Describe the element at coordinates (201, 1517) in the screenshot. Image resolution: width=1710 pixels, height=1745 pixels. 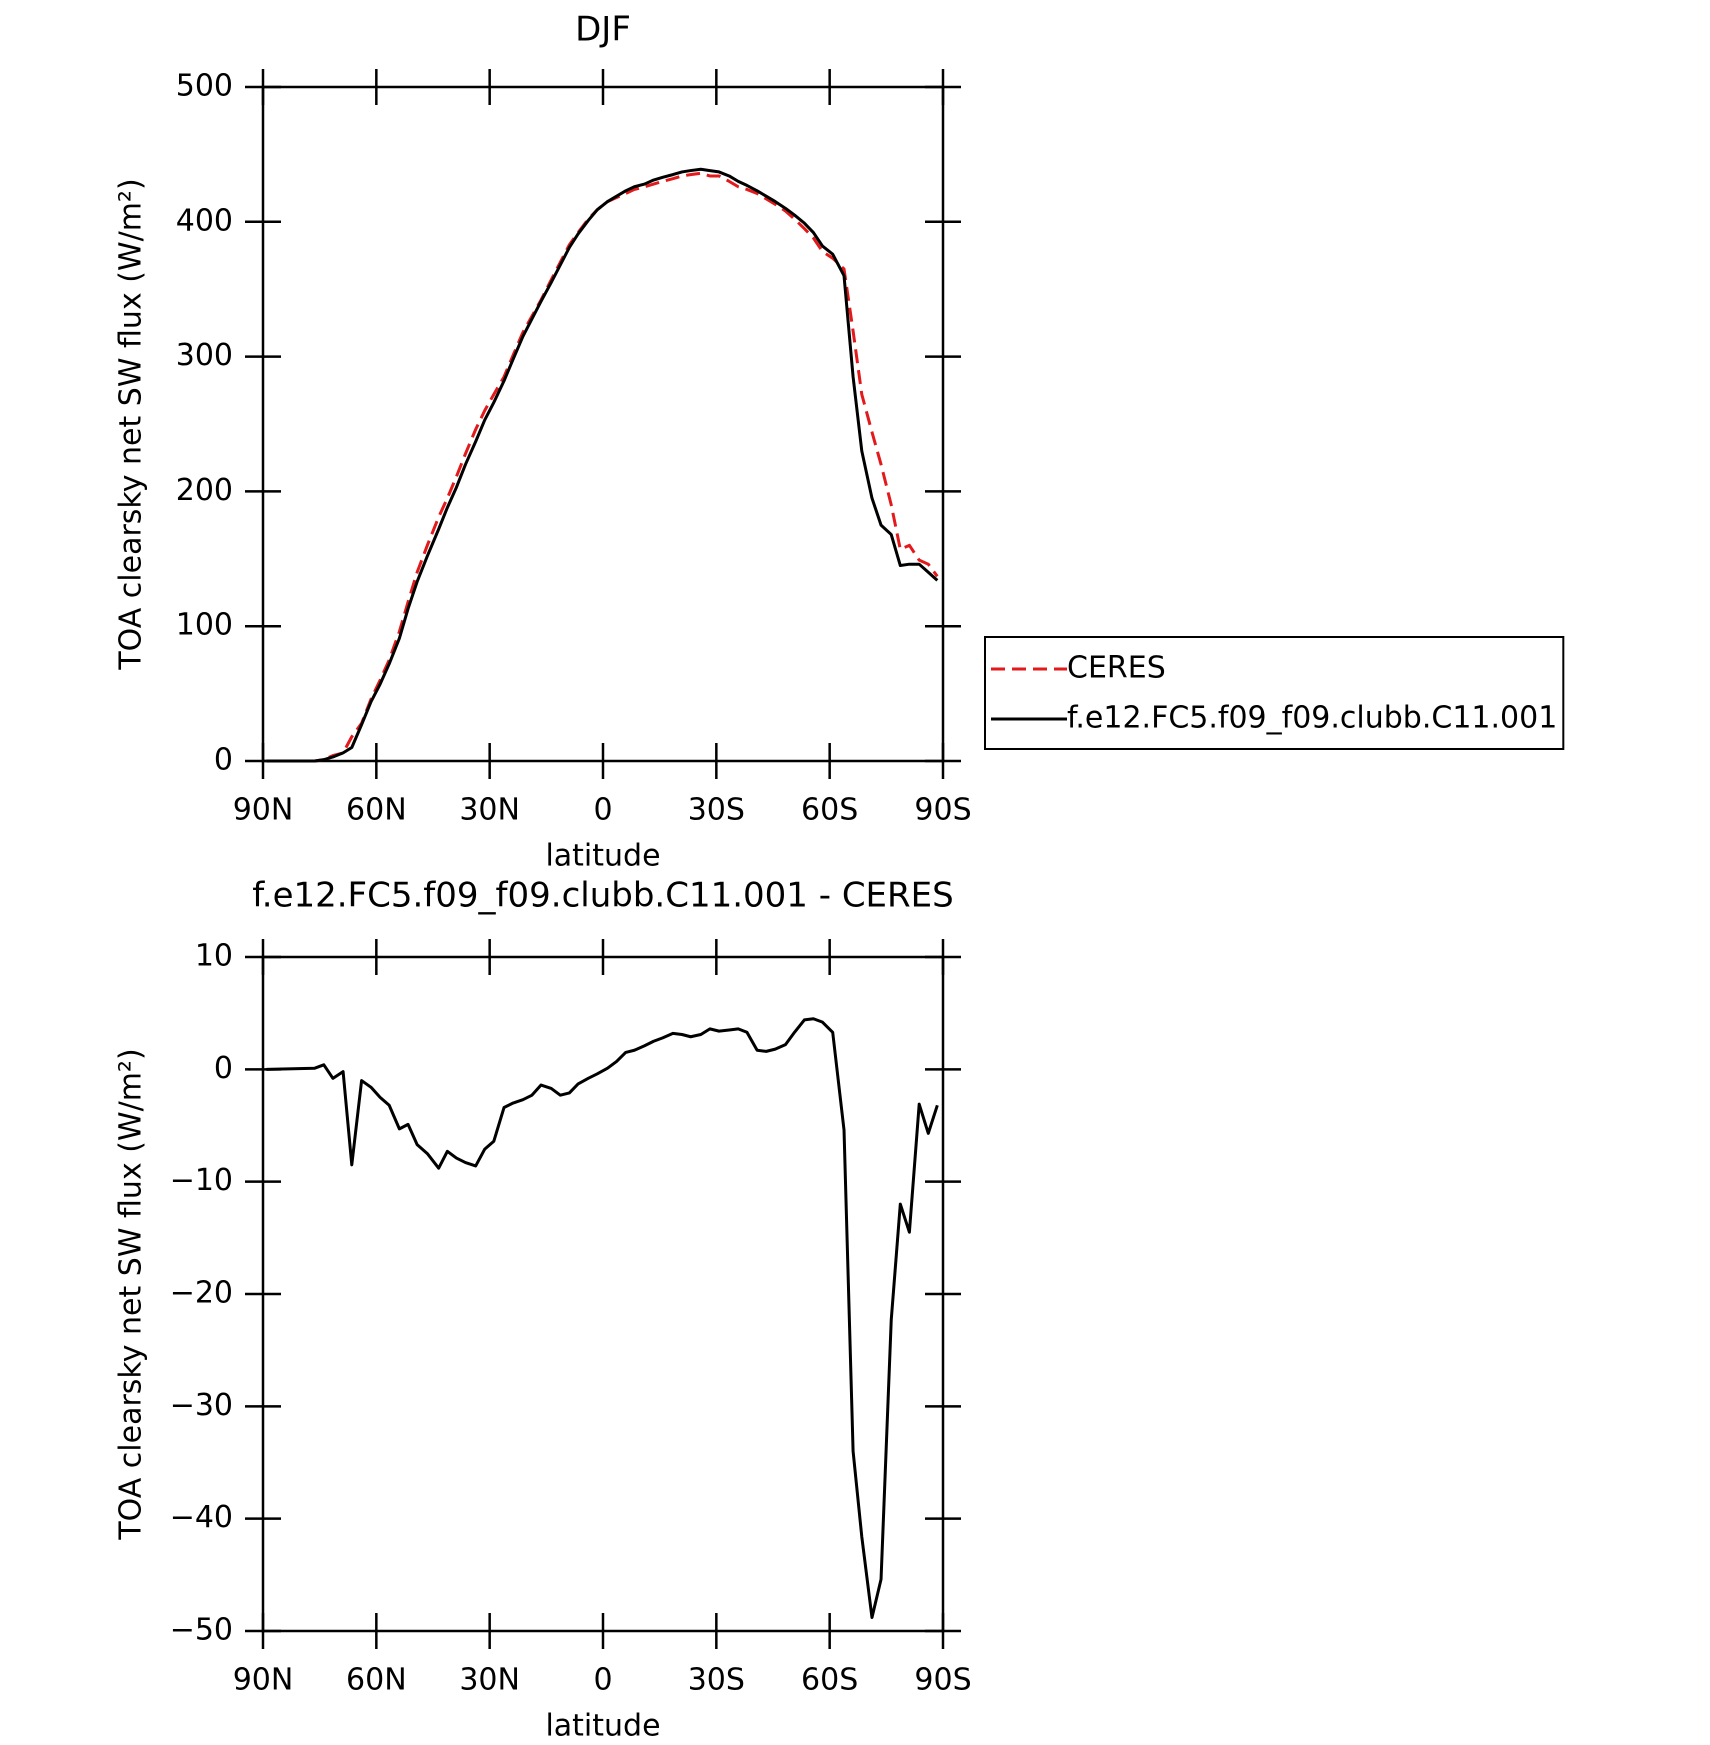
I see `y-tick-label: −40` at that location.